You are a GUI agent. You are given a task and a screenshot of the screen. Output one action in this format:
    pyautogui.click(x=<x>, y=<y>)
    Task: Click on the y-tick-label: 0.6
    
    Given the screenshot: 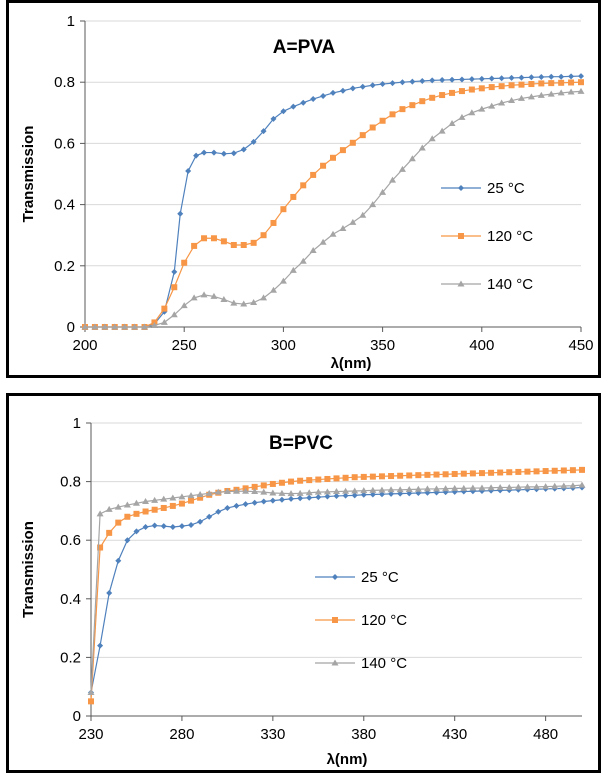 What is the action you would take?
    pyautogui.click(x=70, y=540)
    